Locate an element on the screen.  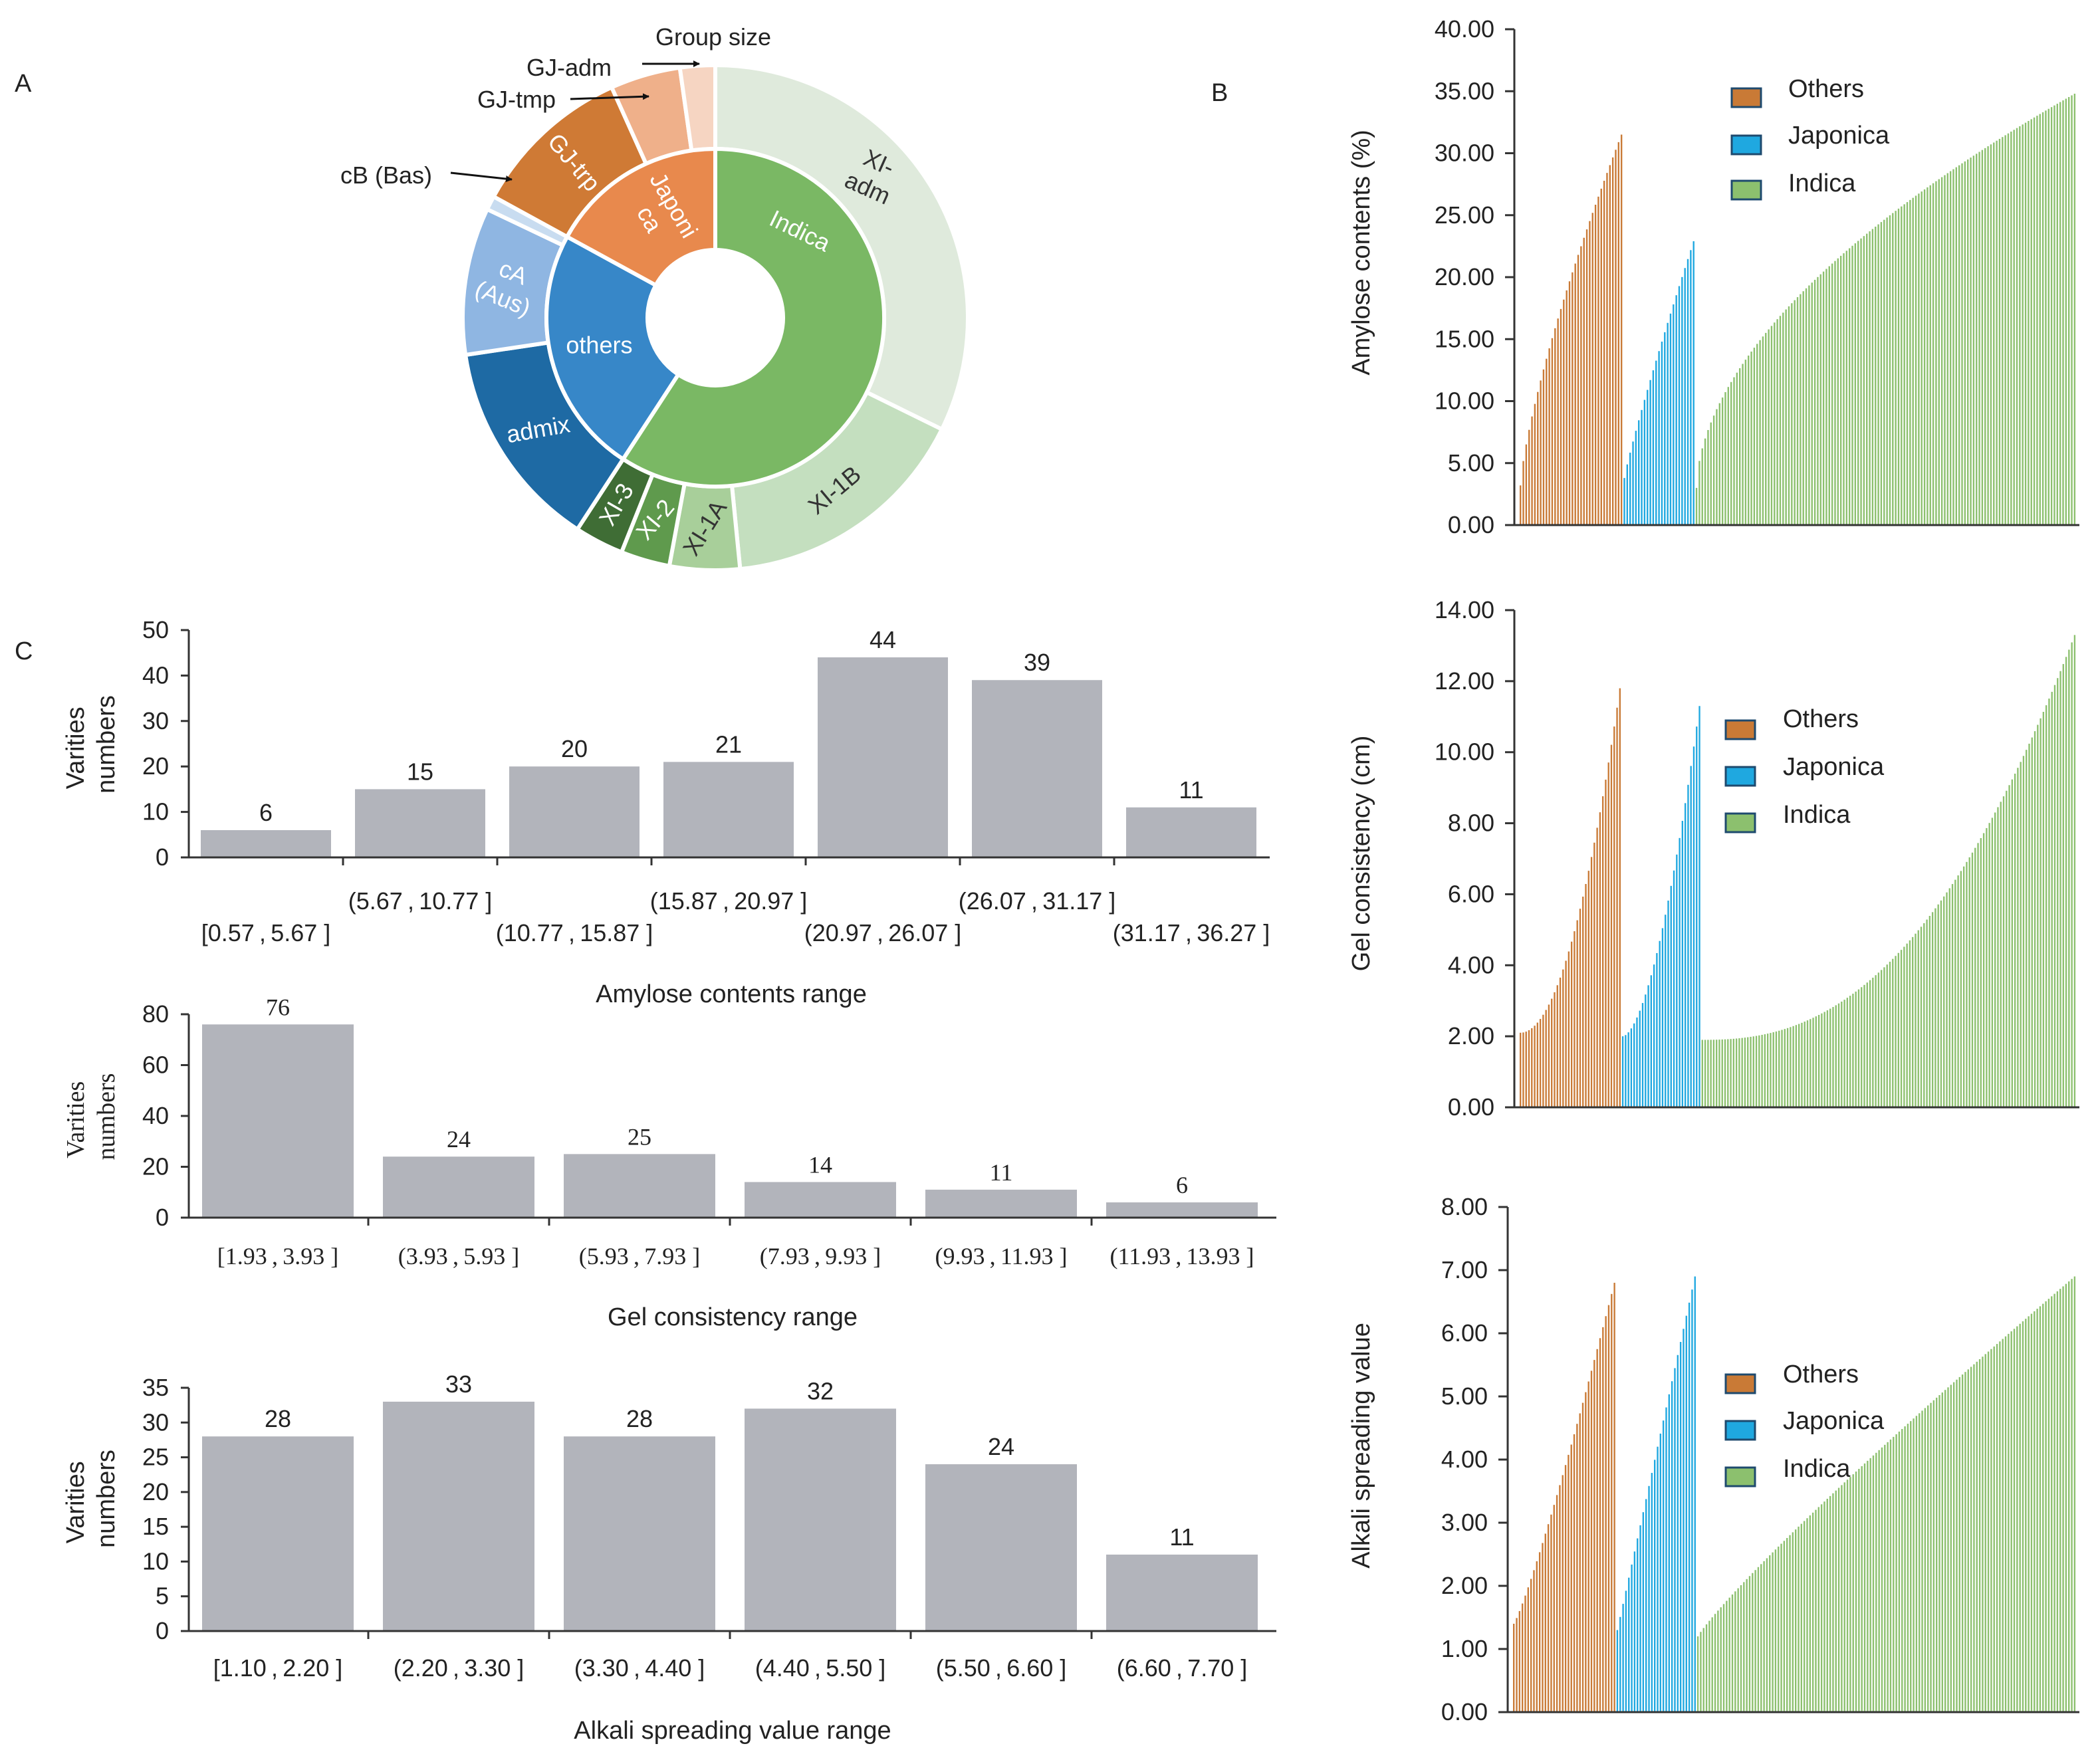
sunburst-segment-others is located at coordinates (612, 348).